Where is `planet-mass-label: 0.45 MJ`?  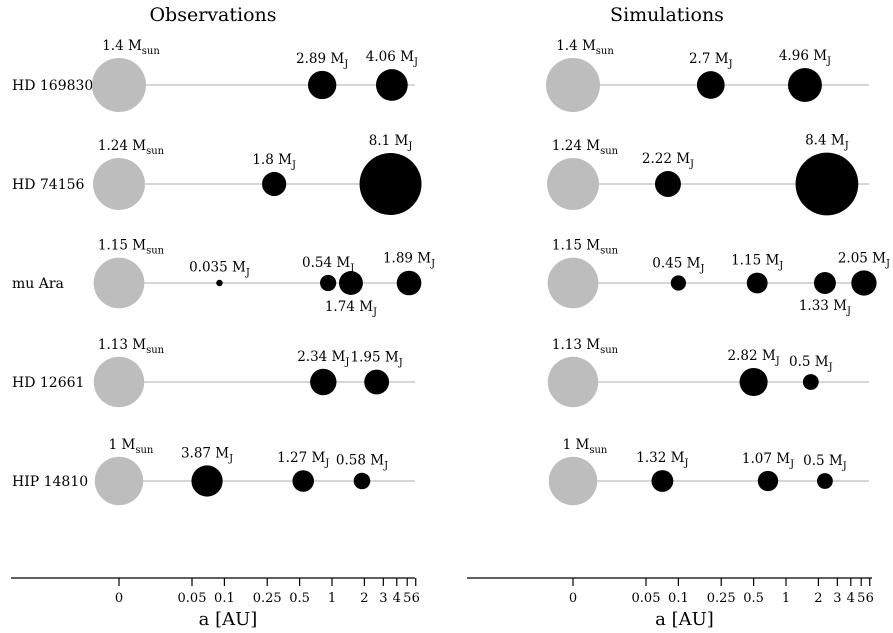
planet-mass-label: 0.45 MJ is located at coordinates (678, 264).